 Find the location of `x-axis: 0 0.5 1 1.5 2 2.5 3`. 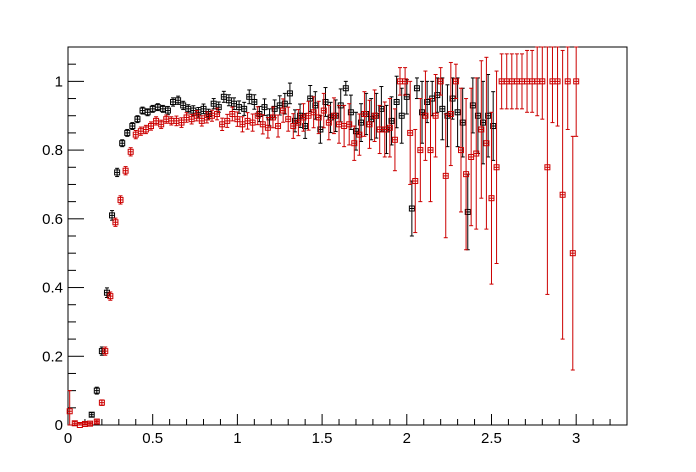

x-axis: 0 0.5 1 1.5 2 2.5 3 is located at coordinates (337, 430).